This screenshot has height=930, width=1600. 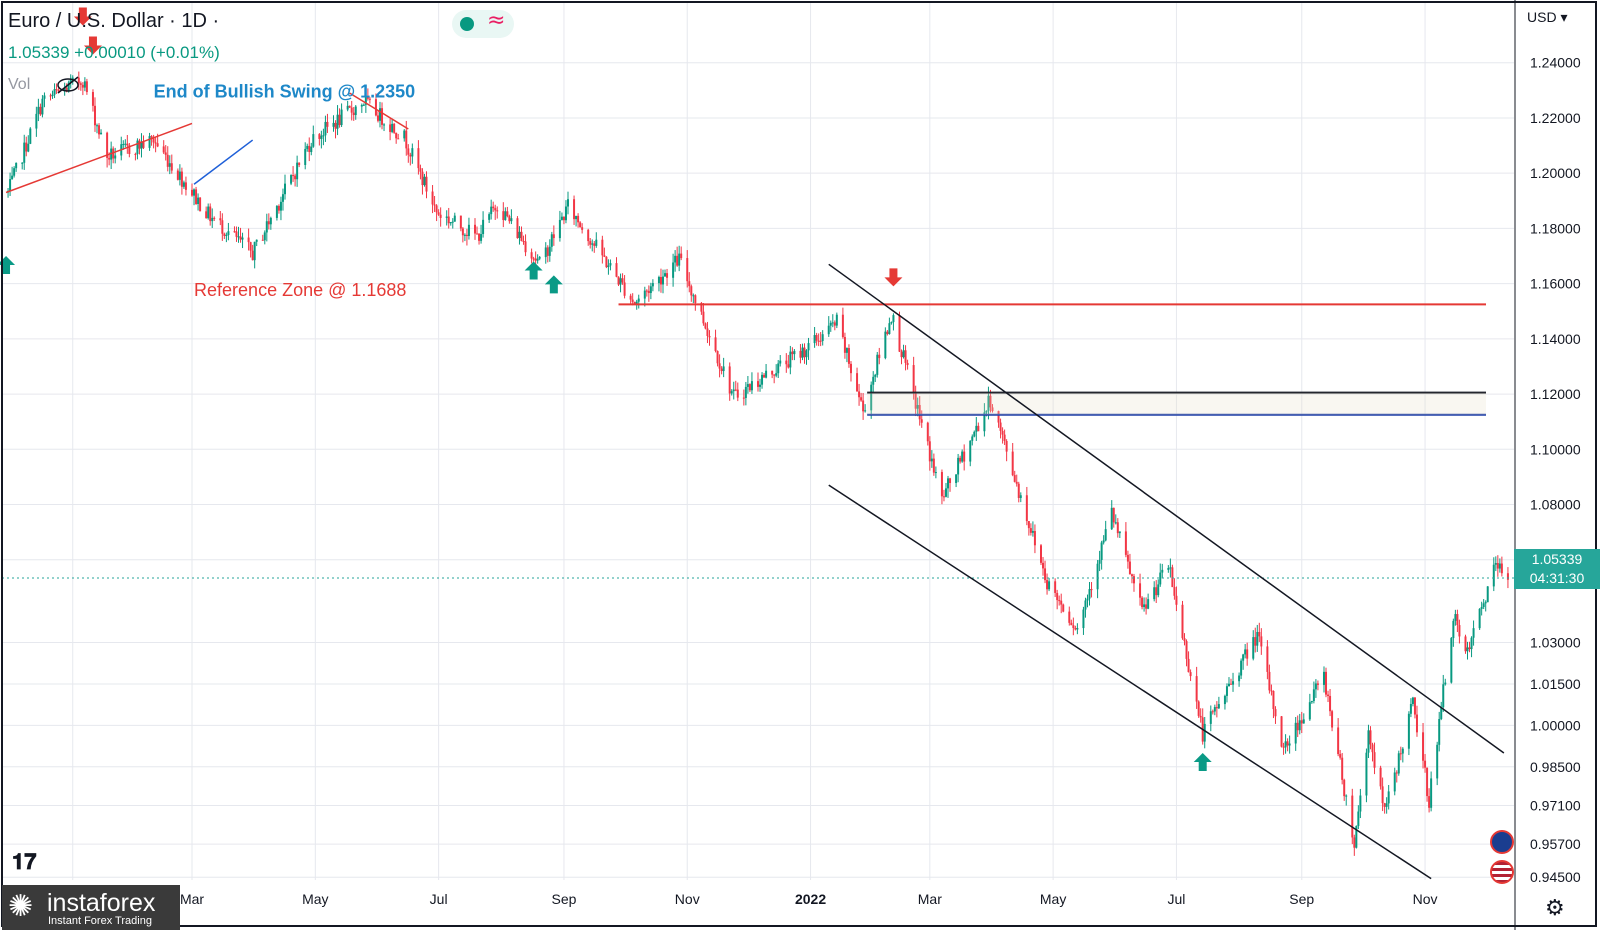 What do you see at coordinates (1053, 899) in the screenshot?
I see `x-tick-label: May` at bounding box center [1053, 899].